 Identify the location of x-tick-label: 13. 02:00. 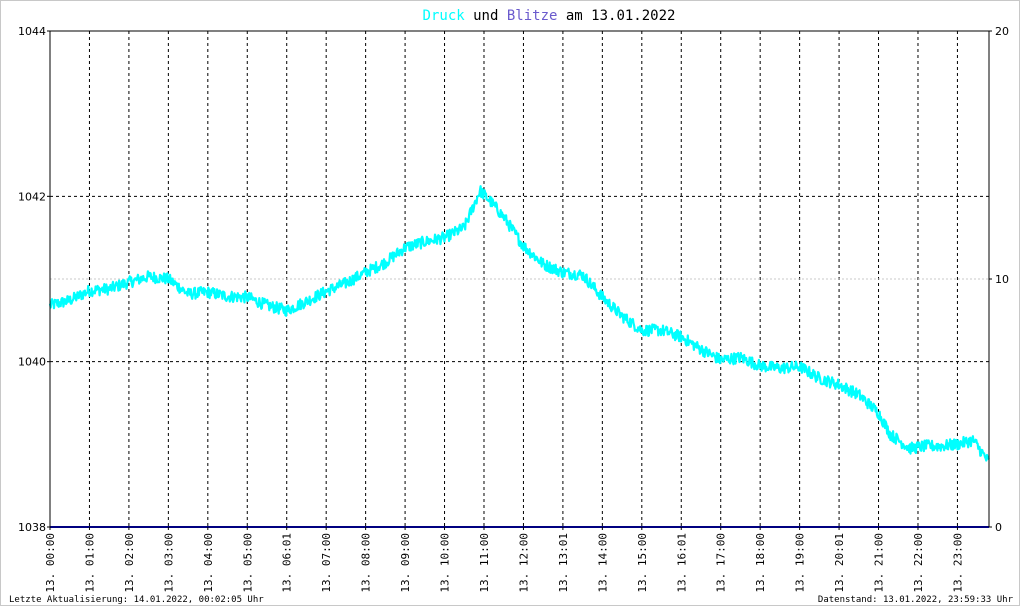
(129, 563).